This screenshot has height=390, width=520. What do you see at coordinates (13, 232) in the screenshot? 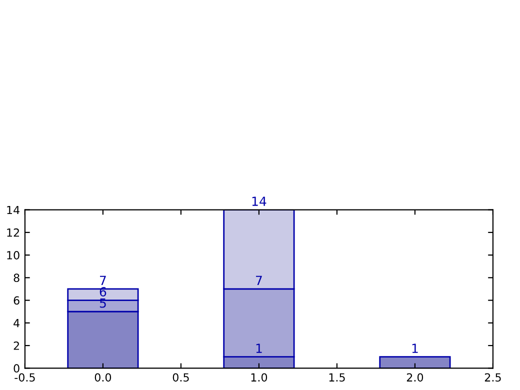
I see `y-tick-label: 12` at bounding box center [13, 232].